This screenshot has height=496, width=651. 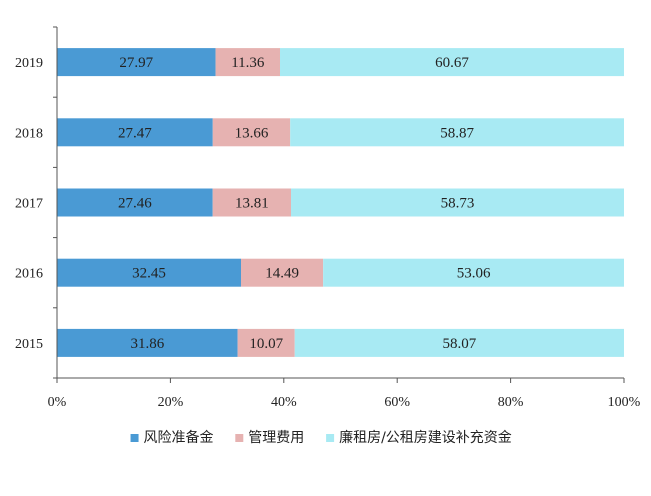 What do you see at coordinates (276, 438) in the screenshot?
I see `legend-label: 管理费用` at bounding box center [276, 438].